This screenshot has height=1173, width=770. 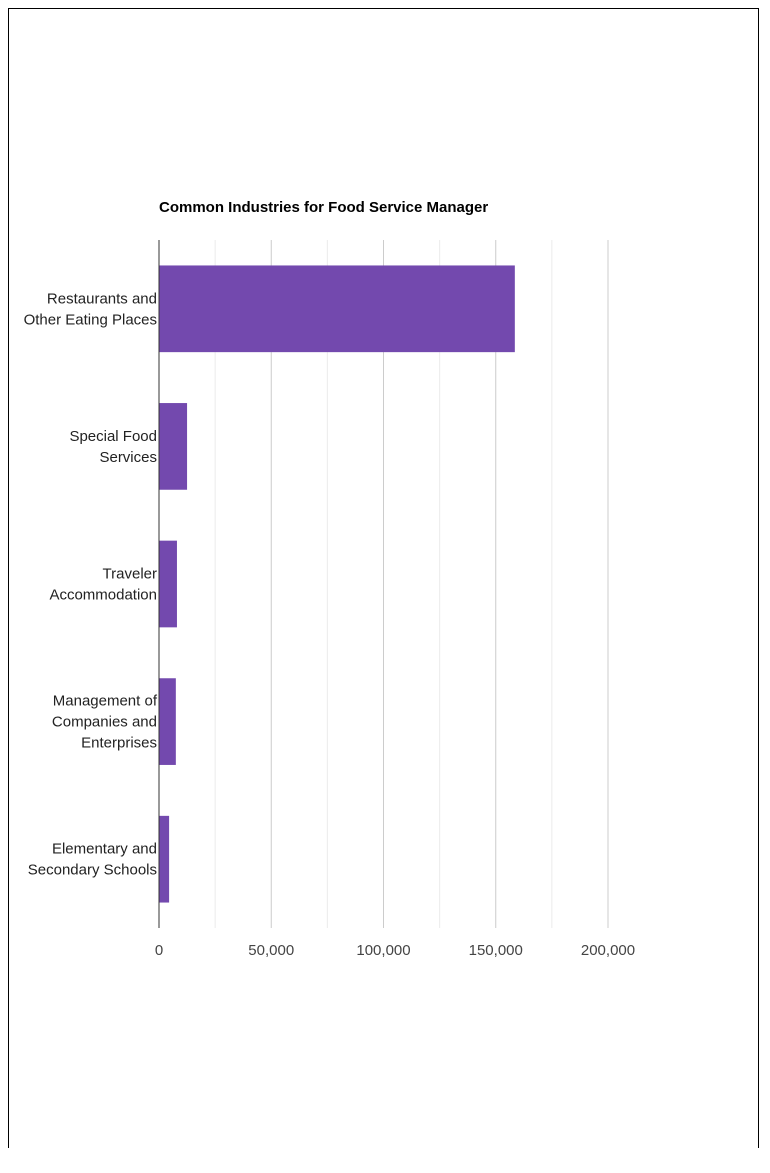 I want to click on category-label-line: Elementary and, so click(x=104, y=849).